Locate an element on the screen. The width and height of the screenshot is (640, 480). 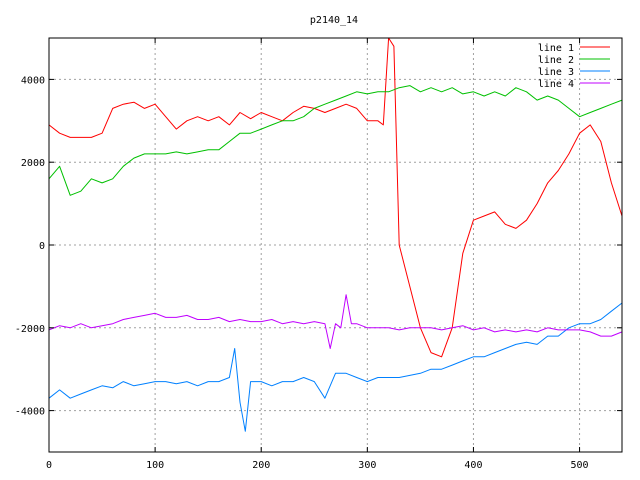
legend-label: line 4 is located at coordinates (556, 84).